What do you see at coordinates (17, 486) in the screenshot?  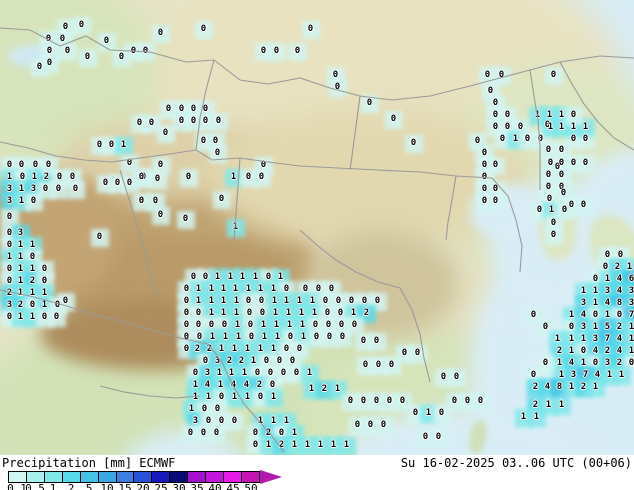 I see `tick-label-0.1: 0.1` at bounding box center [17, 486].